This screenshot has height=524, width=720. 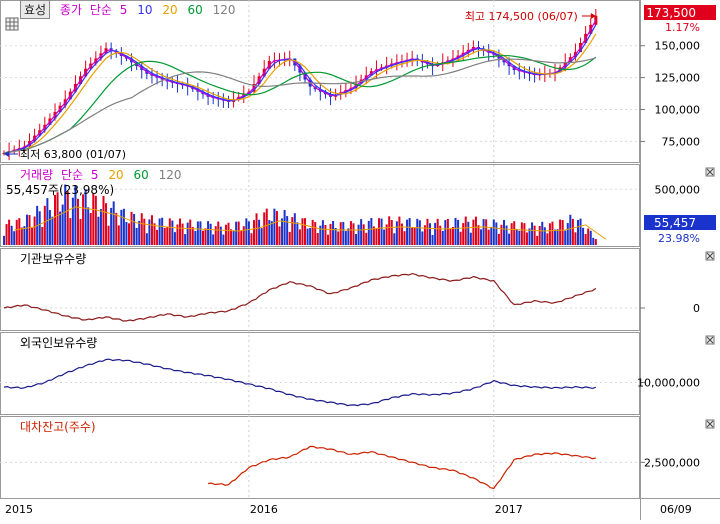 What do you see at coordinates (141, 175) in the screenshot?
I see `legend-vol-ma60: 60` at bounding box center [141, 175].